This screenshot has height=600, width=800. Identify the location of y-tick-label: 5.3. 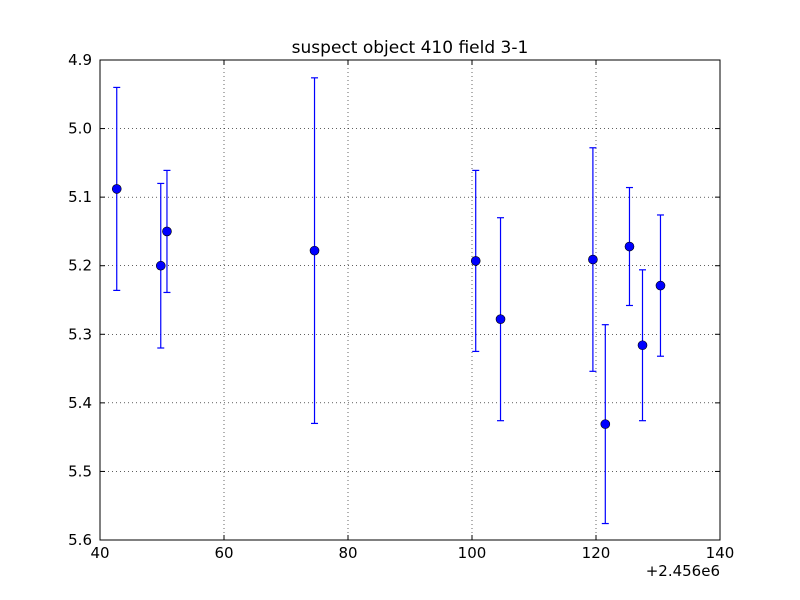
(80, 334).